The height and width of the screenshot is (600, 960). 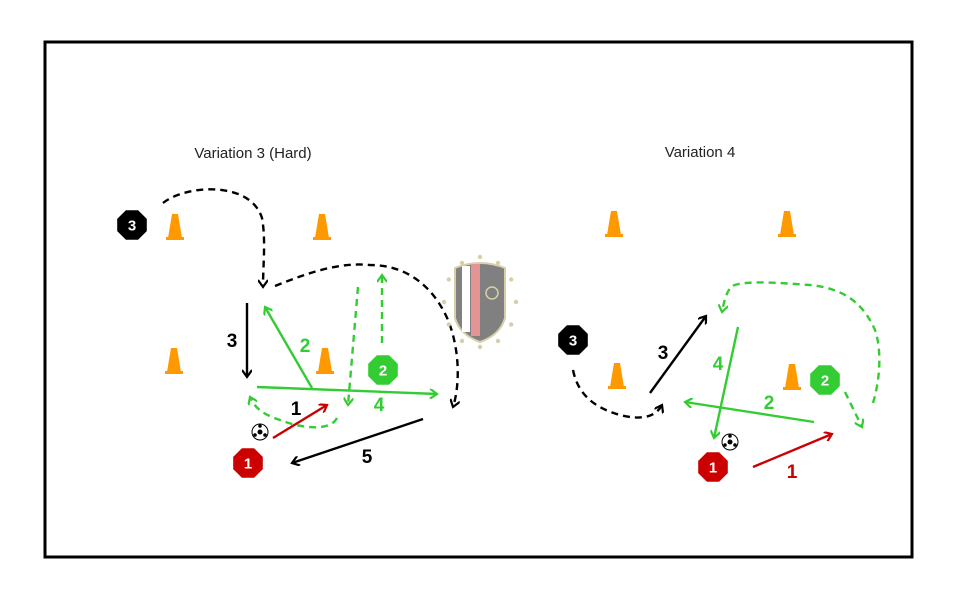 What do you see at coordinates (480, 302) in the screenshot?
I see `club-logo` at bounding box center [480, 302].